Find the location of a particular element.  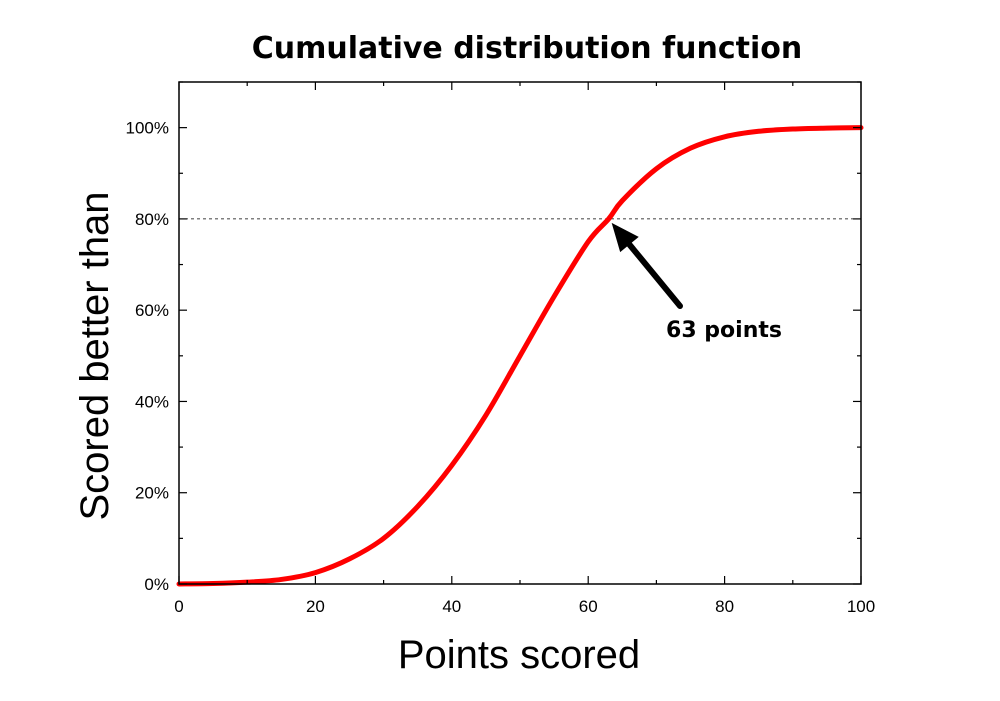

y-tick-label: 40% is located at coordinates (152, 401).